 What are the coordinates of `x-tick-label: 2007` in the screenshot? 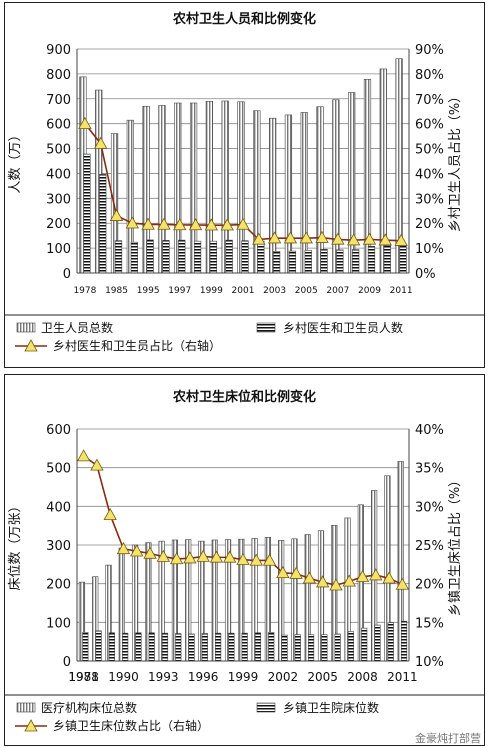 It's located at (337, 291).